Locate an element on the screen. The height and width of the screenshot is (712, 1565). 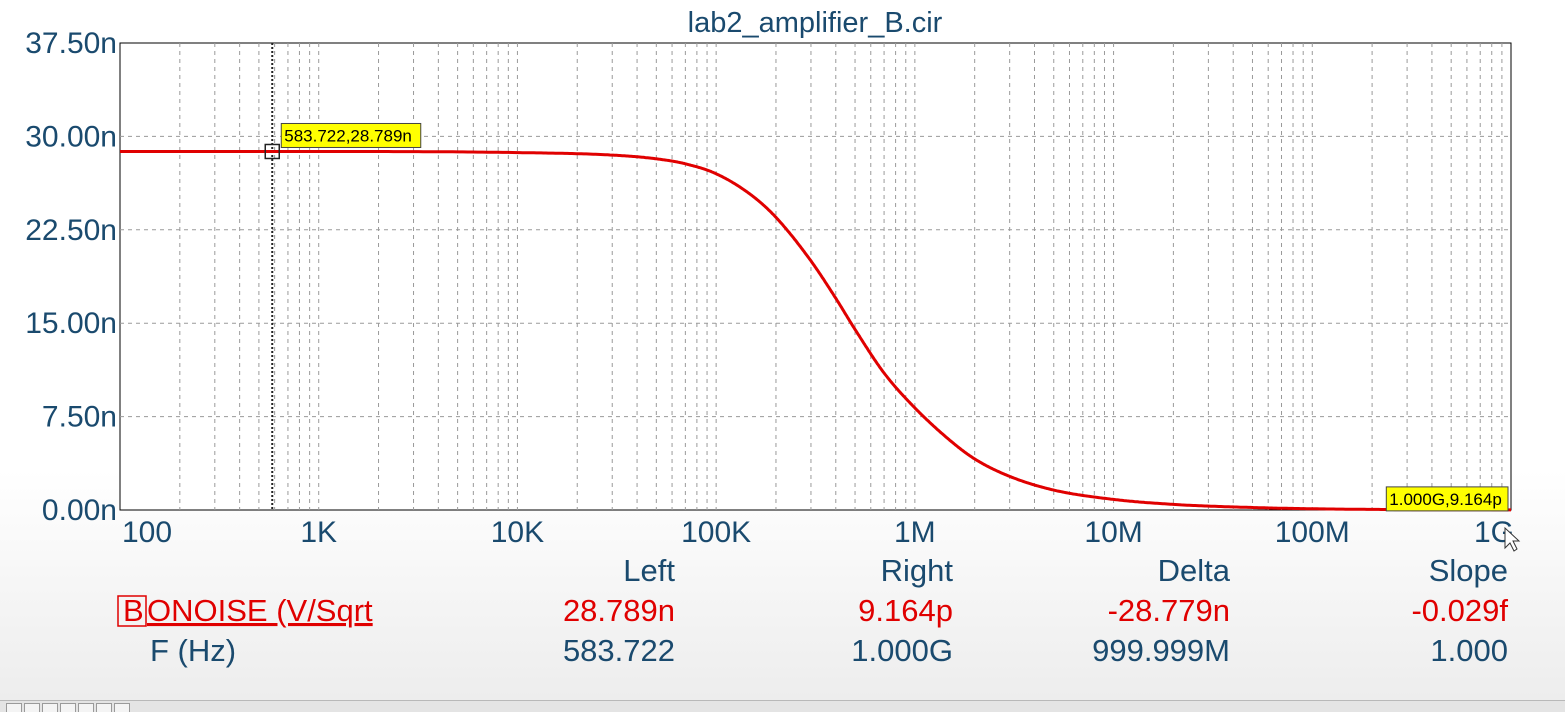
y-tick-label: 7.50n is located at coordinates (79, 417).